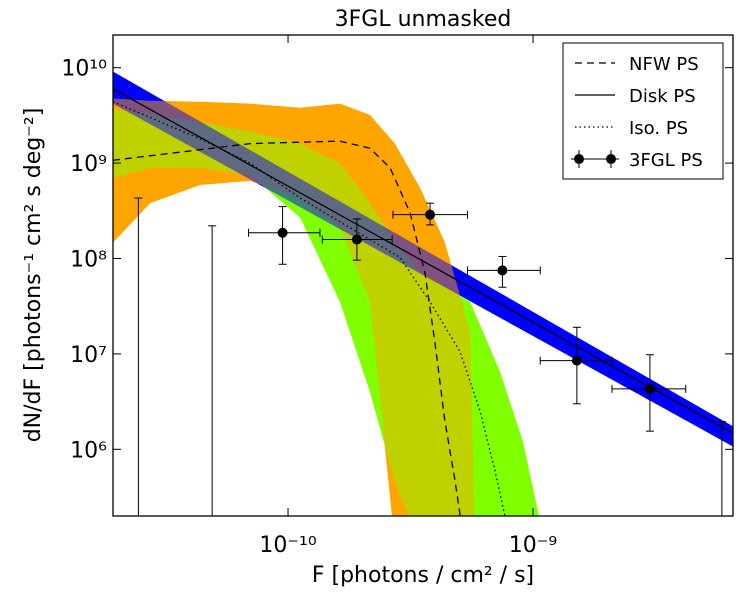 This screenshot has height=596, width=743. Describe the element at coordinates (533, 545) in the screenshot. I see `x-tick-label: 10⁻⁹` at that location.